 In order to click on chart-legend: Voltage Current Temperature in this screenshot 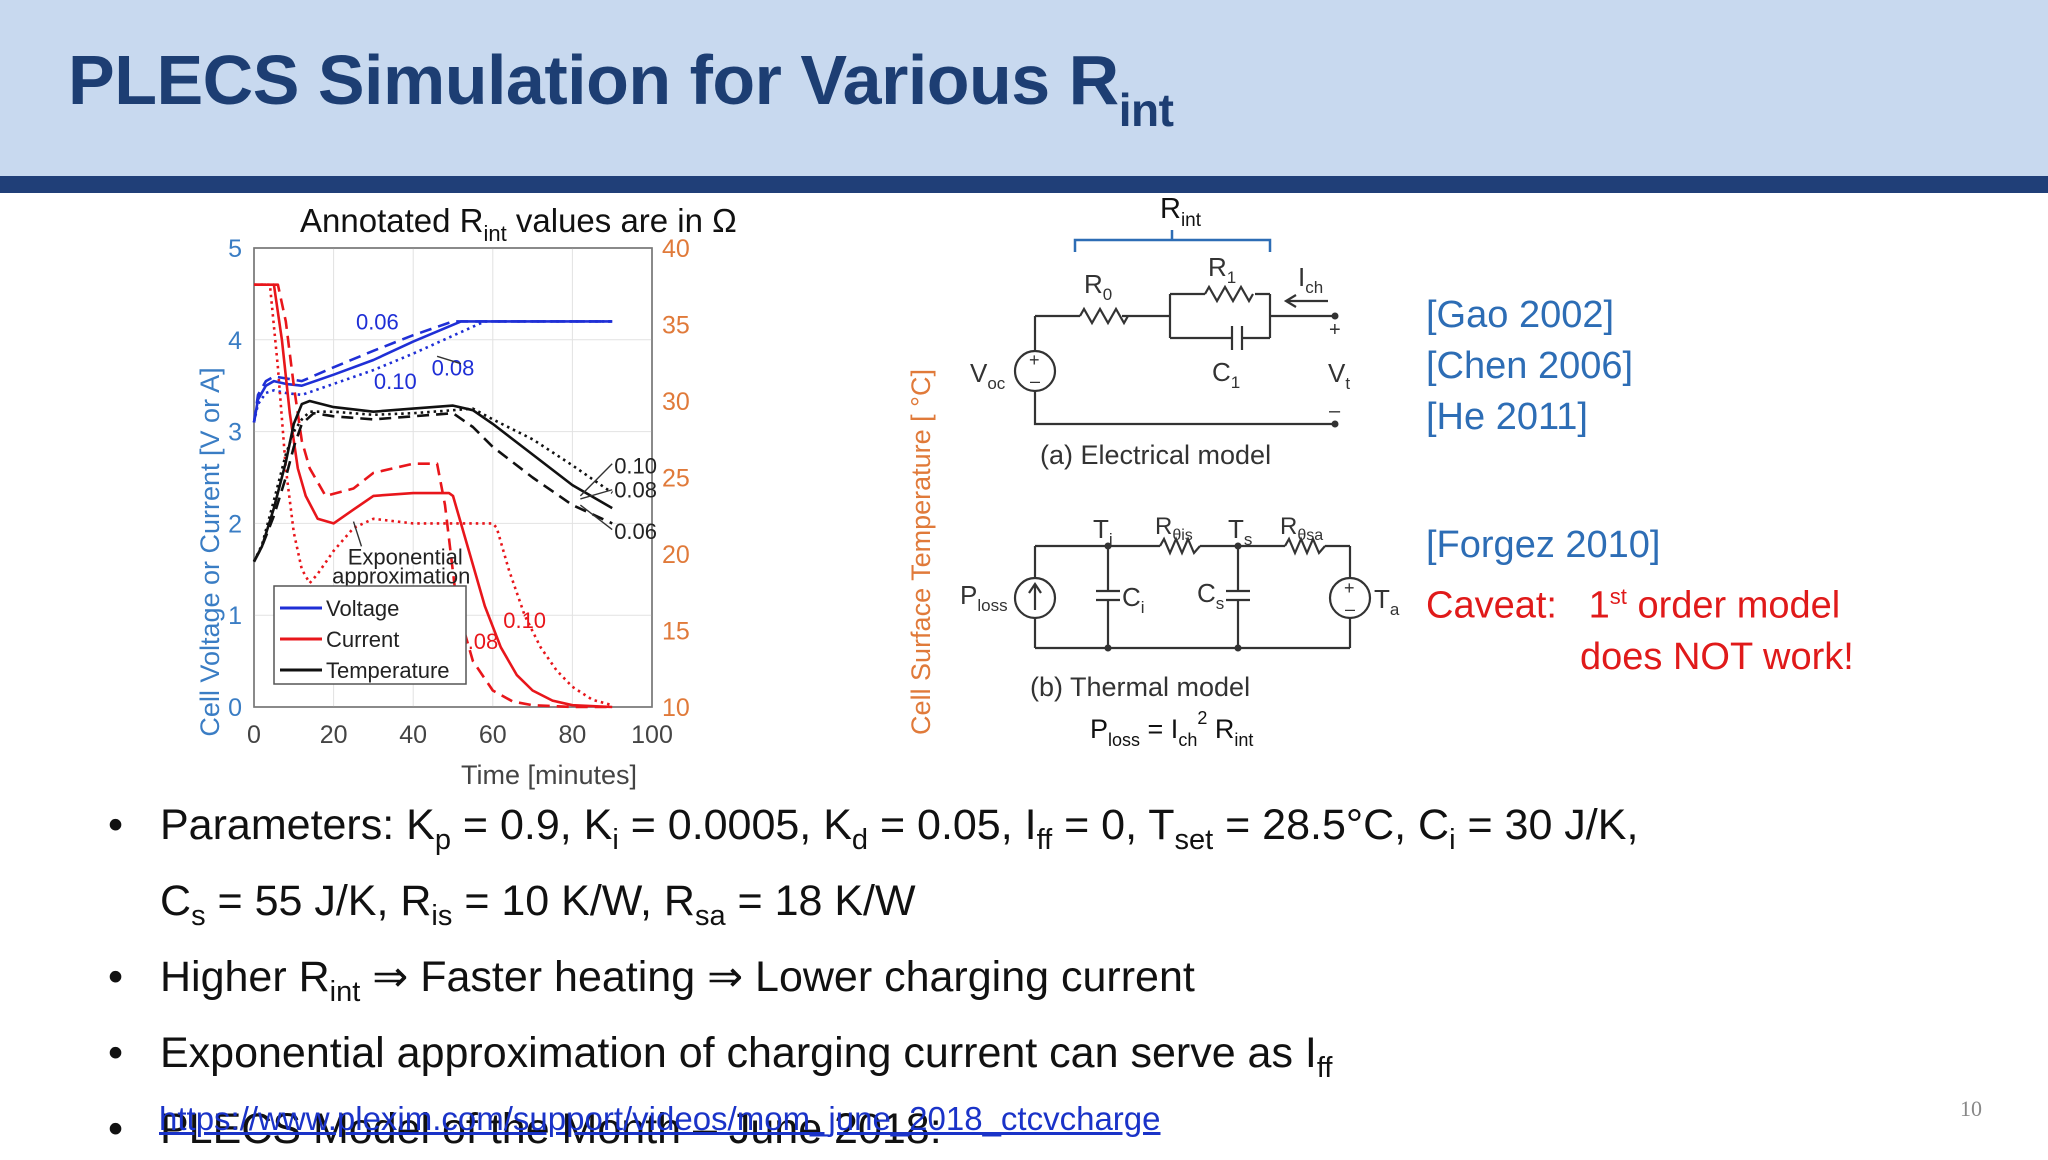, I will do `click(370, 635)`.